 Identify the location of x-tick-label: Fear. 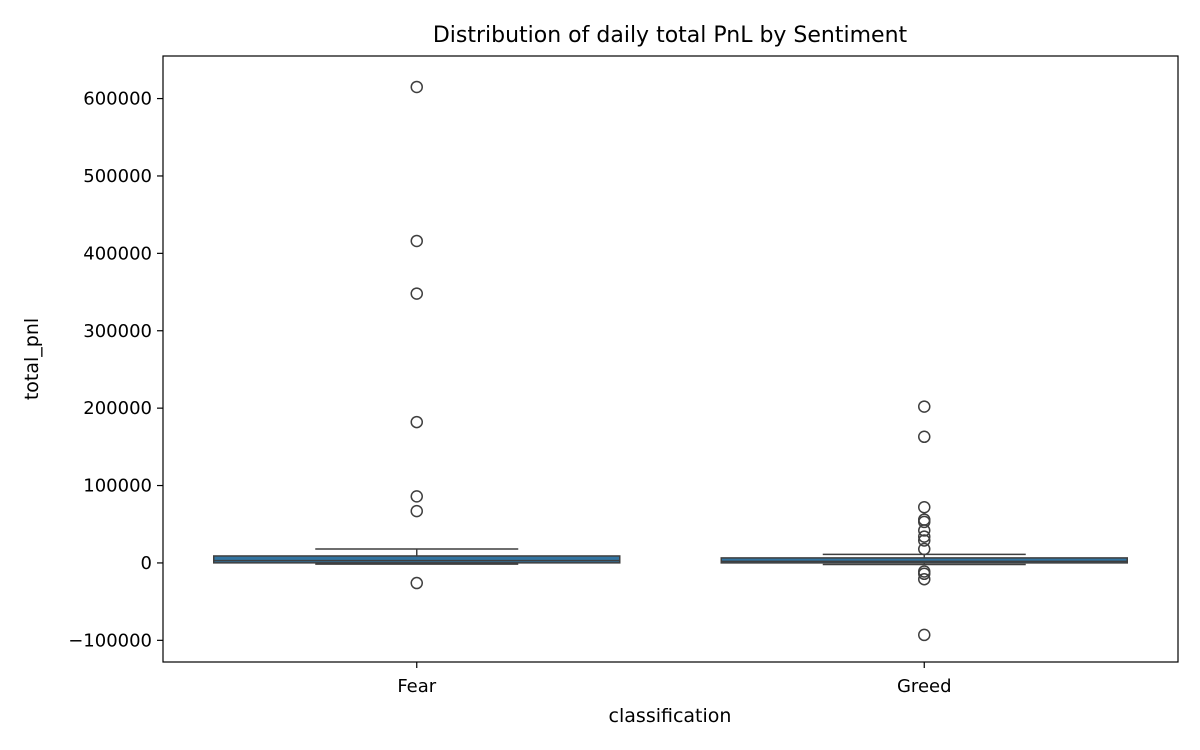
(416, 686).